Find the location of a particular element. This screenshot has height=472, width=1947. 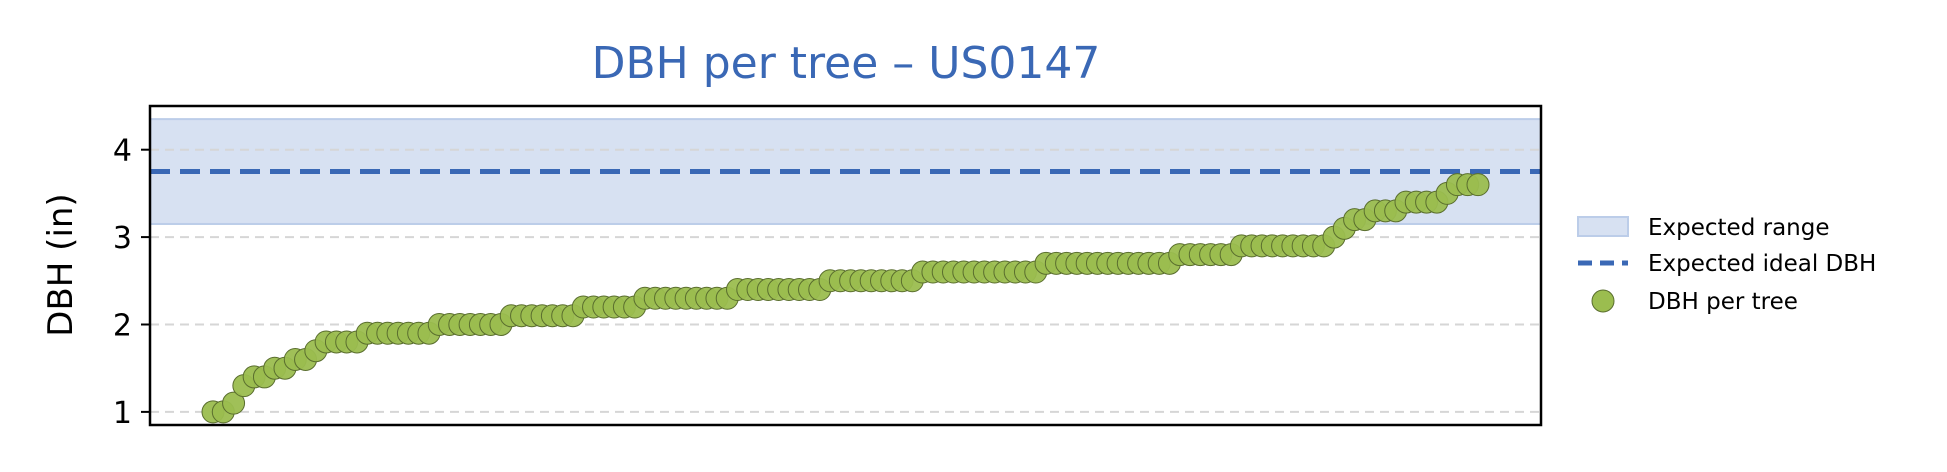

legend-label-points: DBH per tree is located at coordinates (1723, 302).